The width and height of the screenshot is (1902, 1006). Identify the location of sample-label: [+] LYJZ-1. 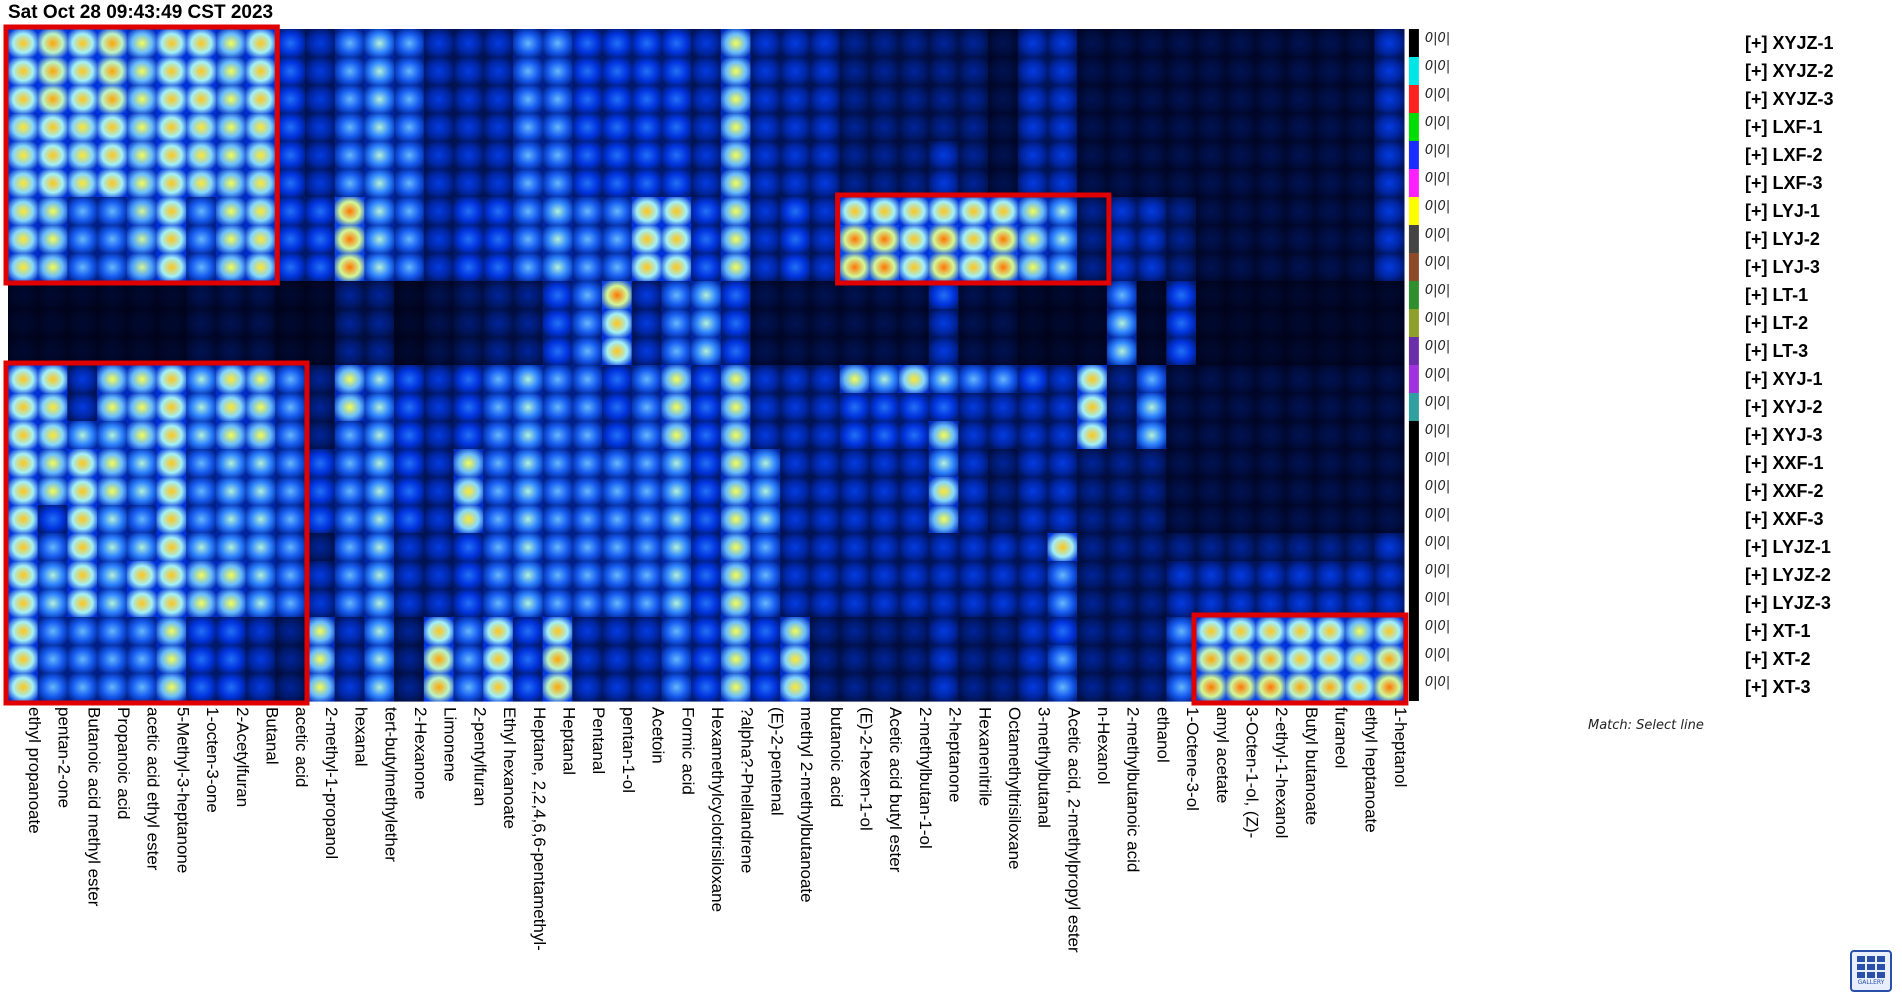
(1788, 547).